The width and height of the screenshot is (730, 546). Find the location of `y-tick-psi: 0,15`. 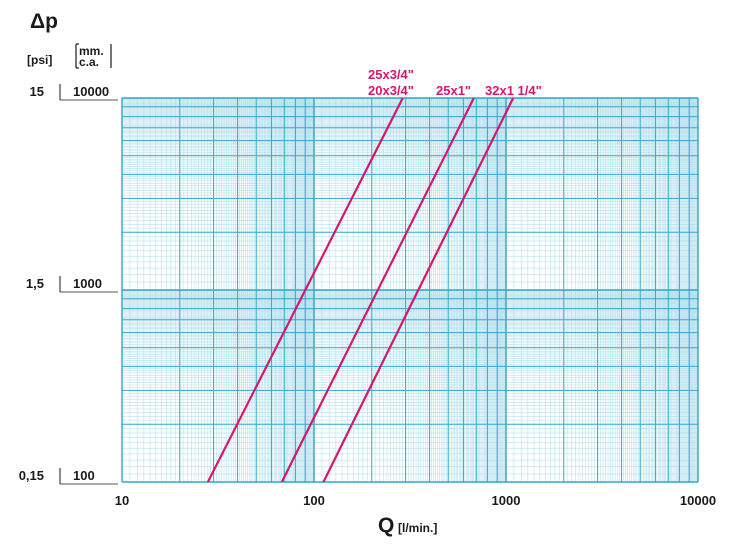

y-tick-psi: 0,15 is located at coordinates (31, 475).